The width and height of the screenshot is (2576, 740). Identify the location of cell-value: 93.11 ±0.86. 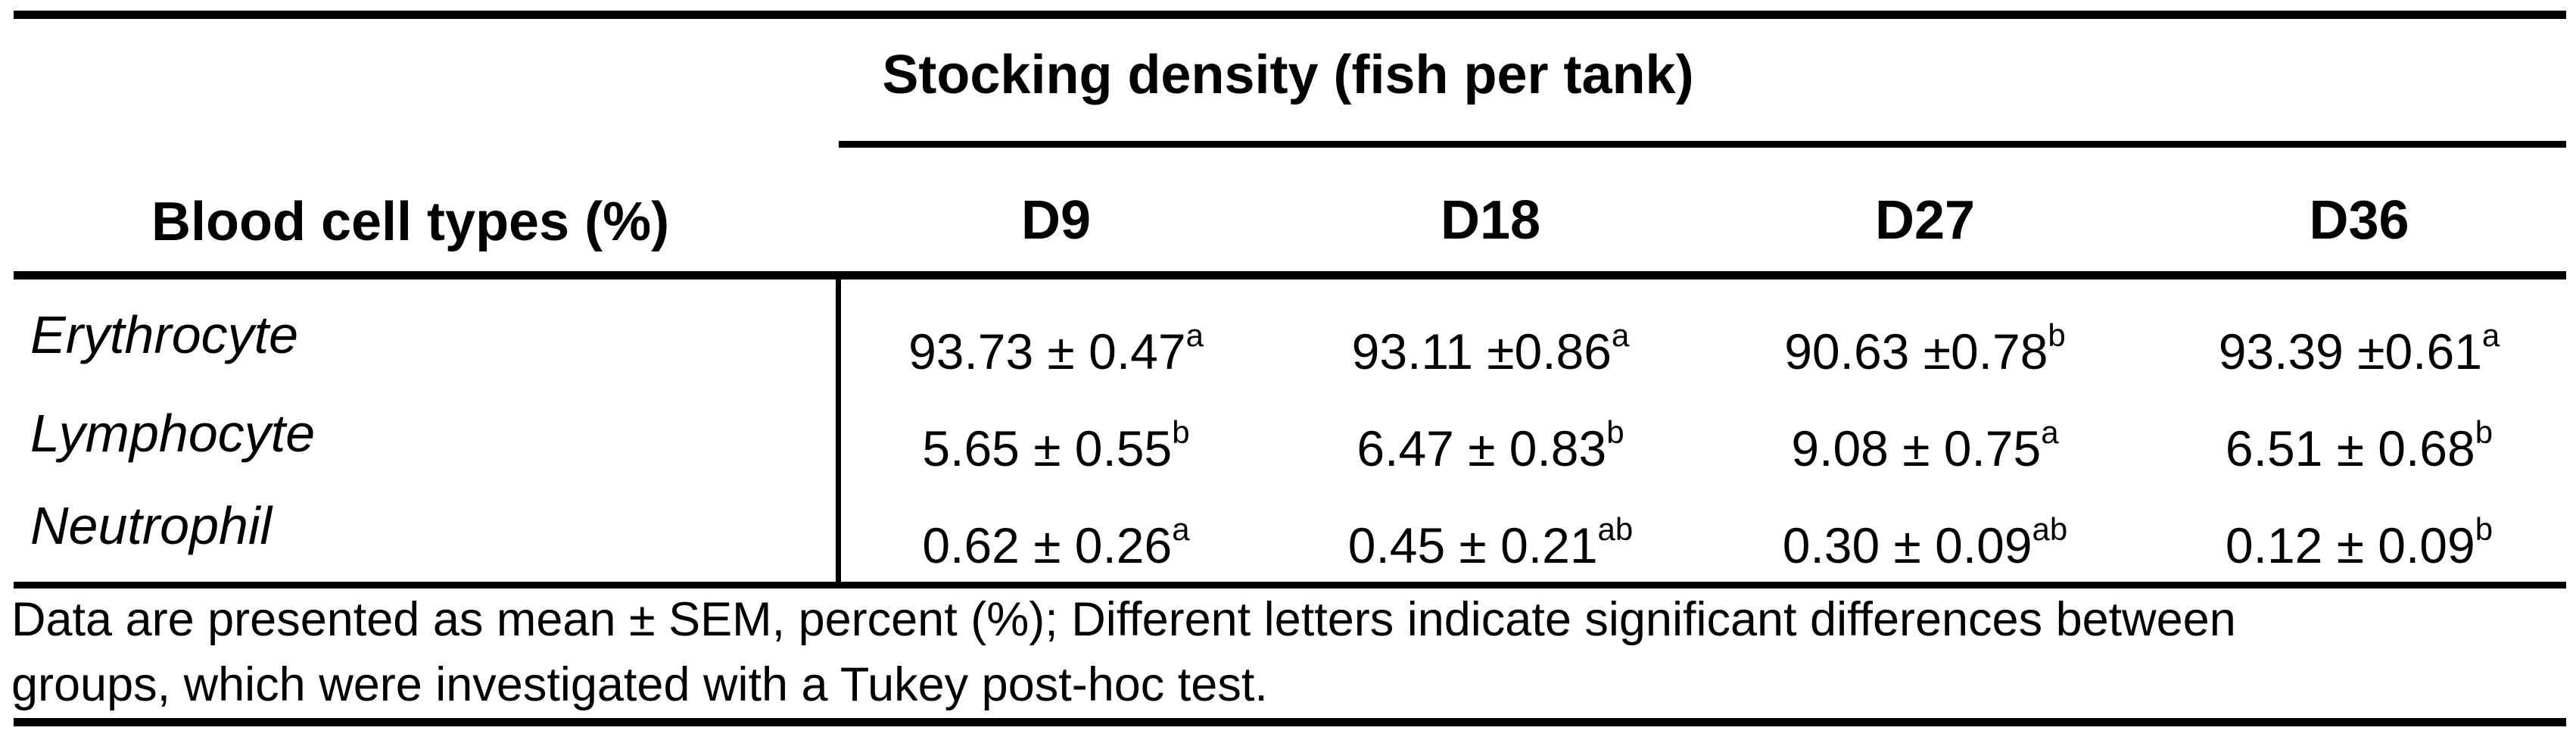
(1481, 351).